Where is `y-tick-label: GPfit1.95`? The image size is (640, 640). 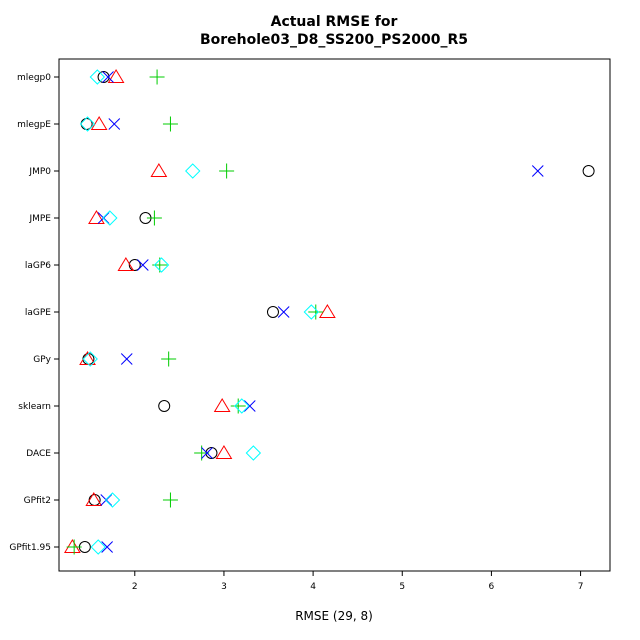
y-tick-label: GPfit1.95 is located at coordinates (30, 548).